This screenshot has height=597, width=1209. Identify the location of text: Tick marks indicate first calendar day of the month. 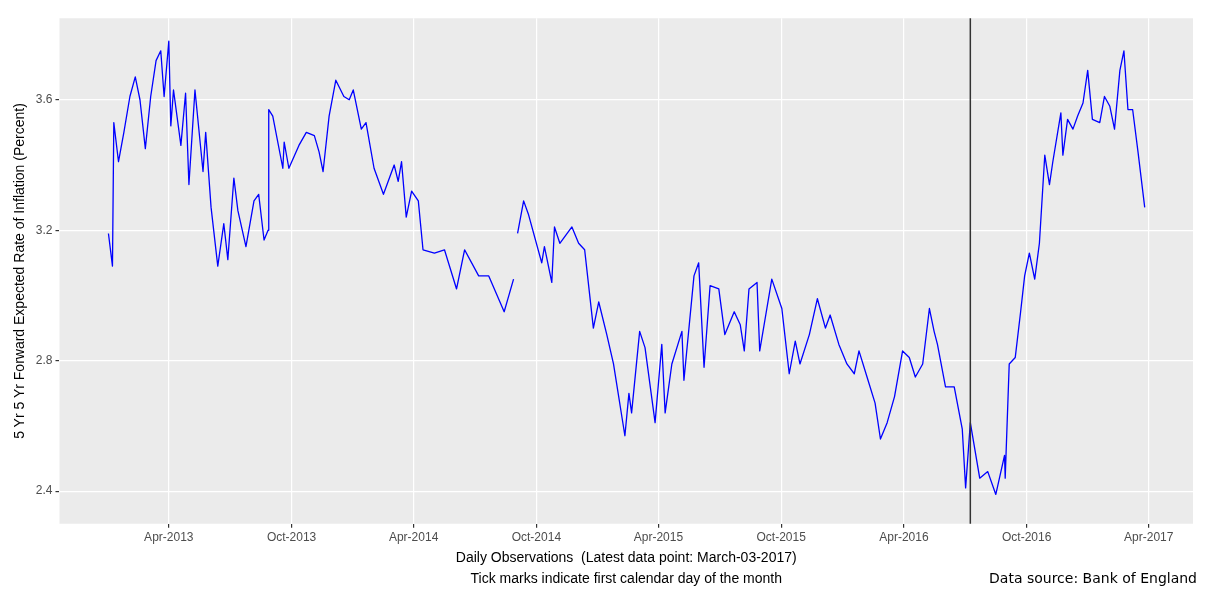
(626, 578).